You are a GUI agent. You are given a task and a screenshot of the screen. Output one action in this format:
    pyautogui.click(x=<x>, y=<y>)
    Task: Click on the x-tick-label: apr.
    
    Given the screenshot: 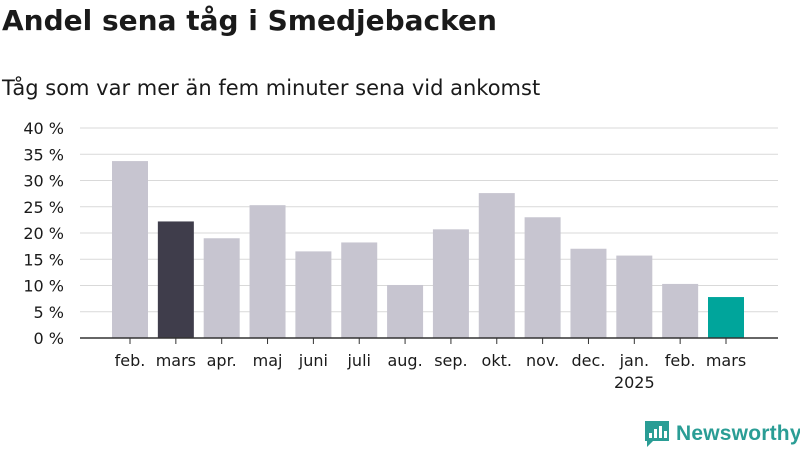 What is the action you would take?
    pyautogui.click(x=222, y=360)
    